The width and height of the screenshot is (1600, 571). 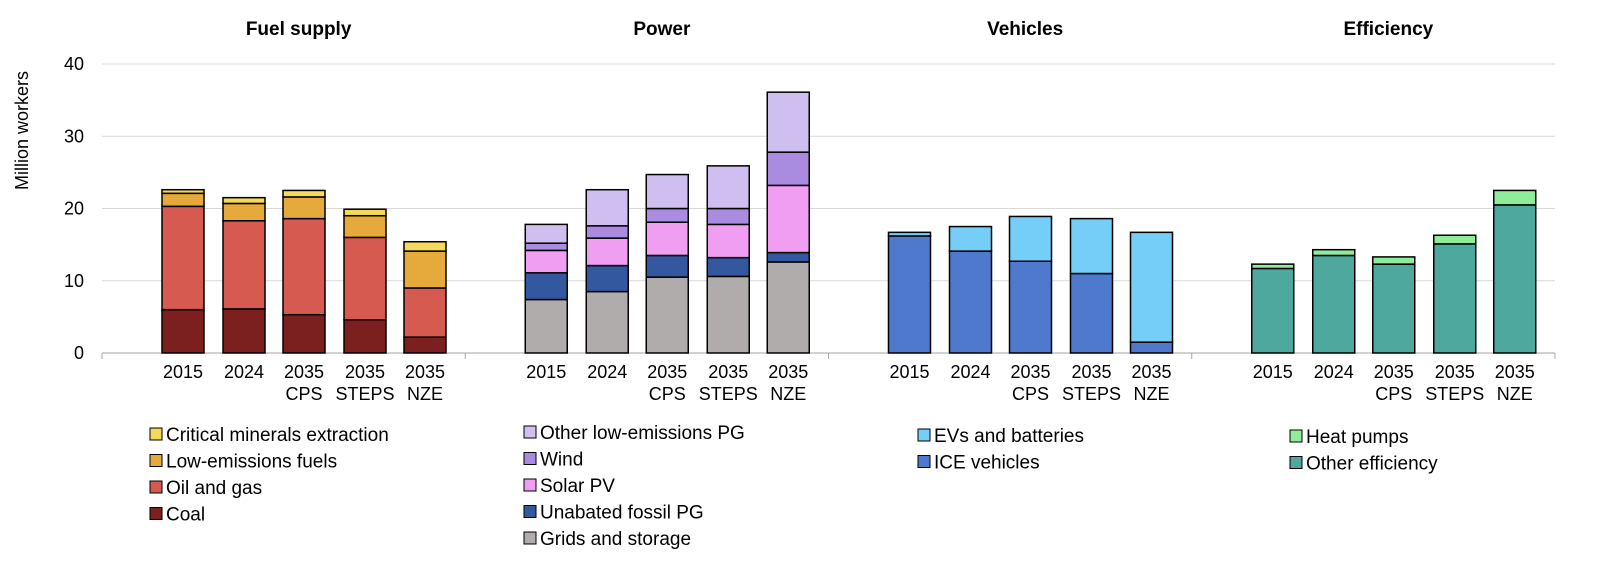 What do you see at coordinates (214, 488) in the screenshot?
I see `legend-label: Oil and gas` at bounding box center [214, 488].